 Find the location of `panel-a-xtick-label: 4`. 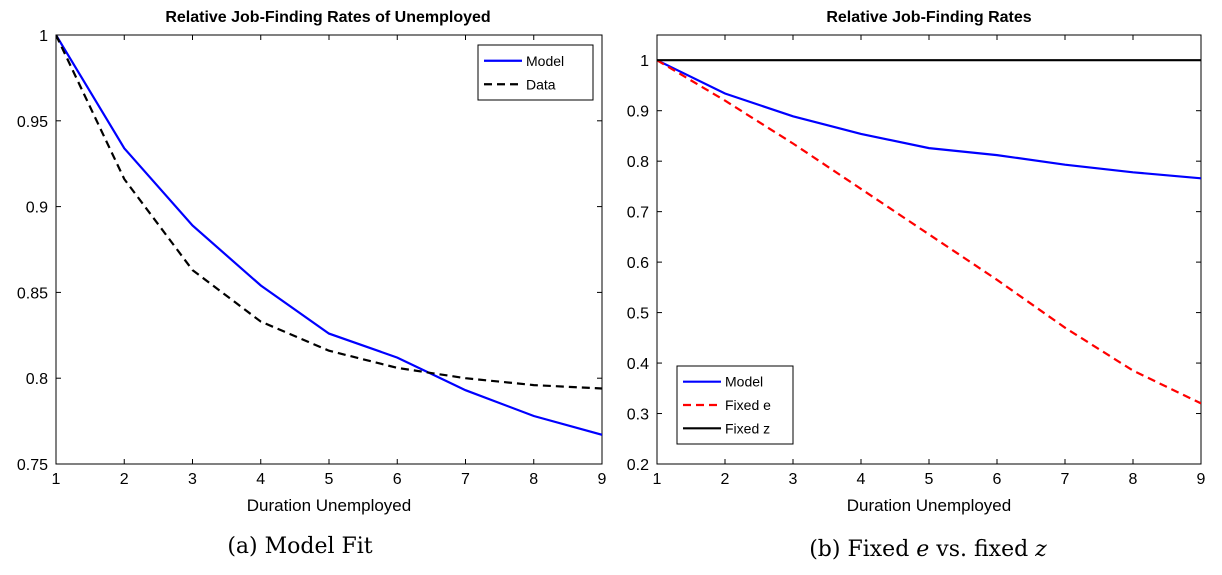

panel-a-xtick-label: 4 is located at coordinates (260, 479).